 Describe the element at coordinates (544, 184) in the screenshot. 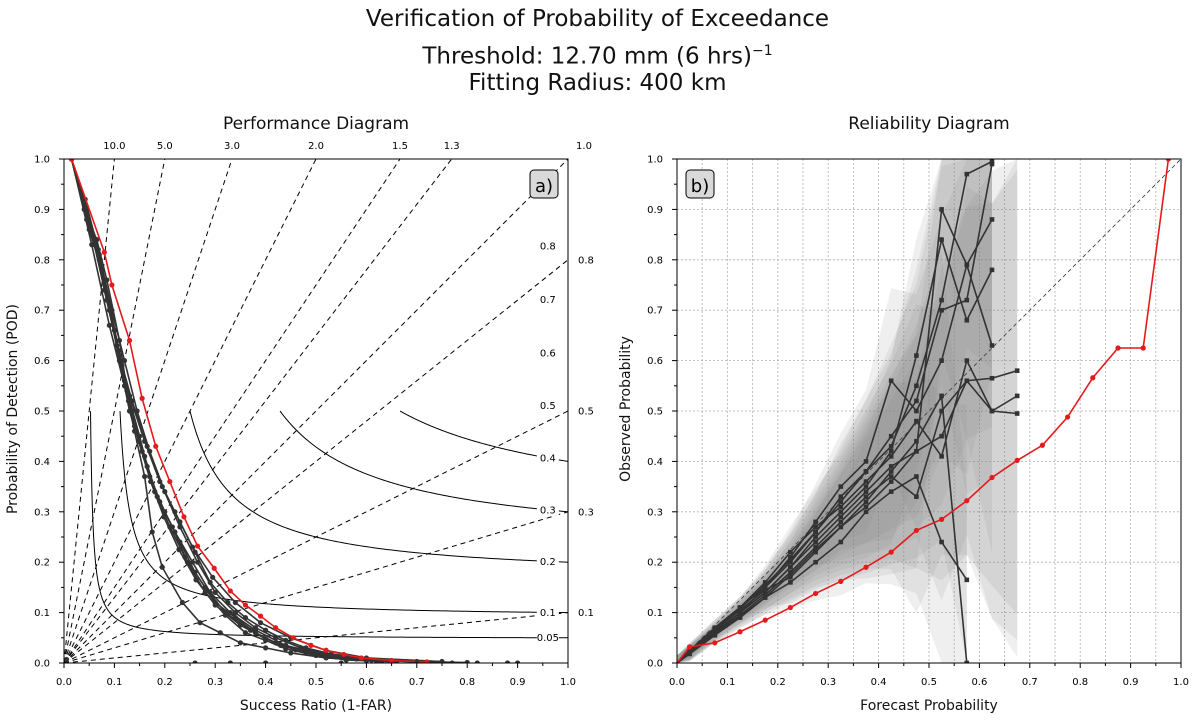

I see `performance-panel-label-background` at that location.